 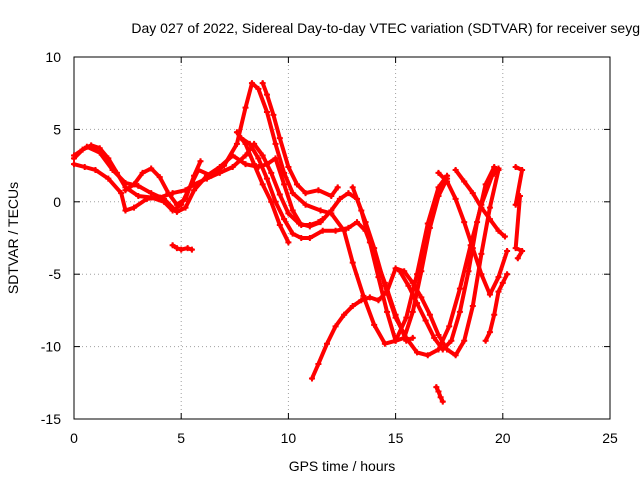 I want to click on x-tick-label: 25, so click(x=610, y=438).